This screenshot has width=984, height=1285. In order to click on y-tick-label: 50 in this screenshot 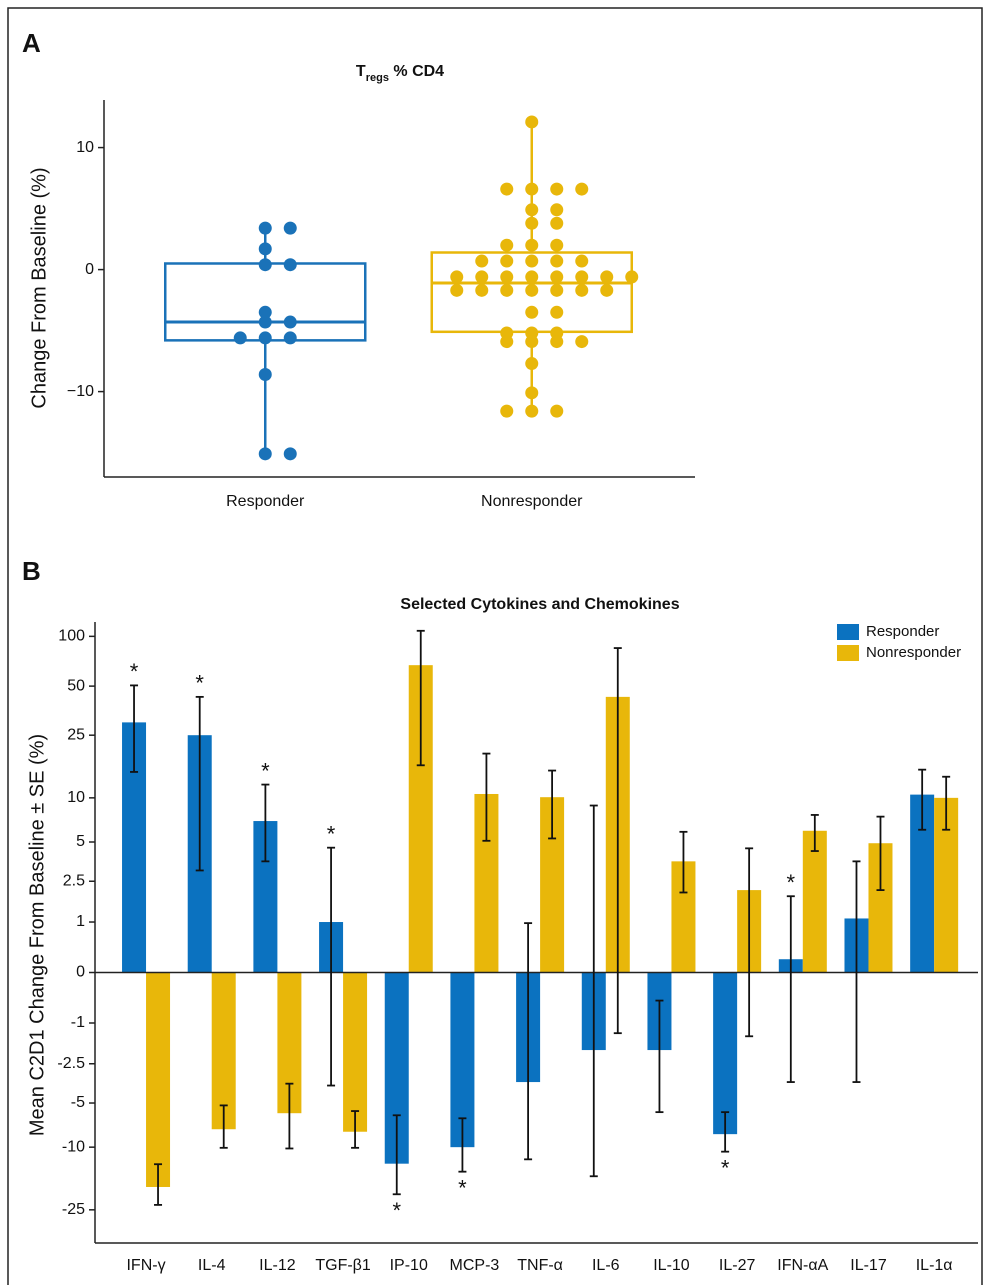, I will do `click(76, 685)`.